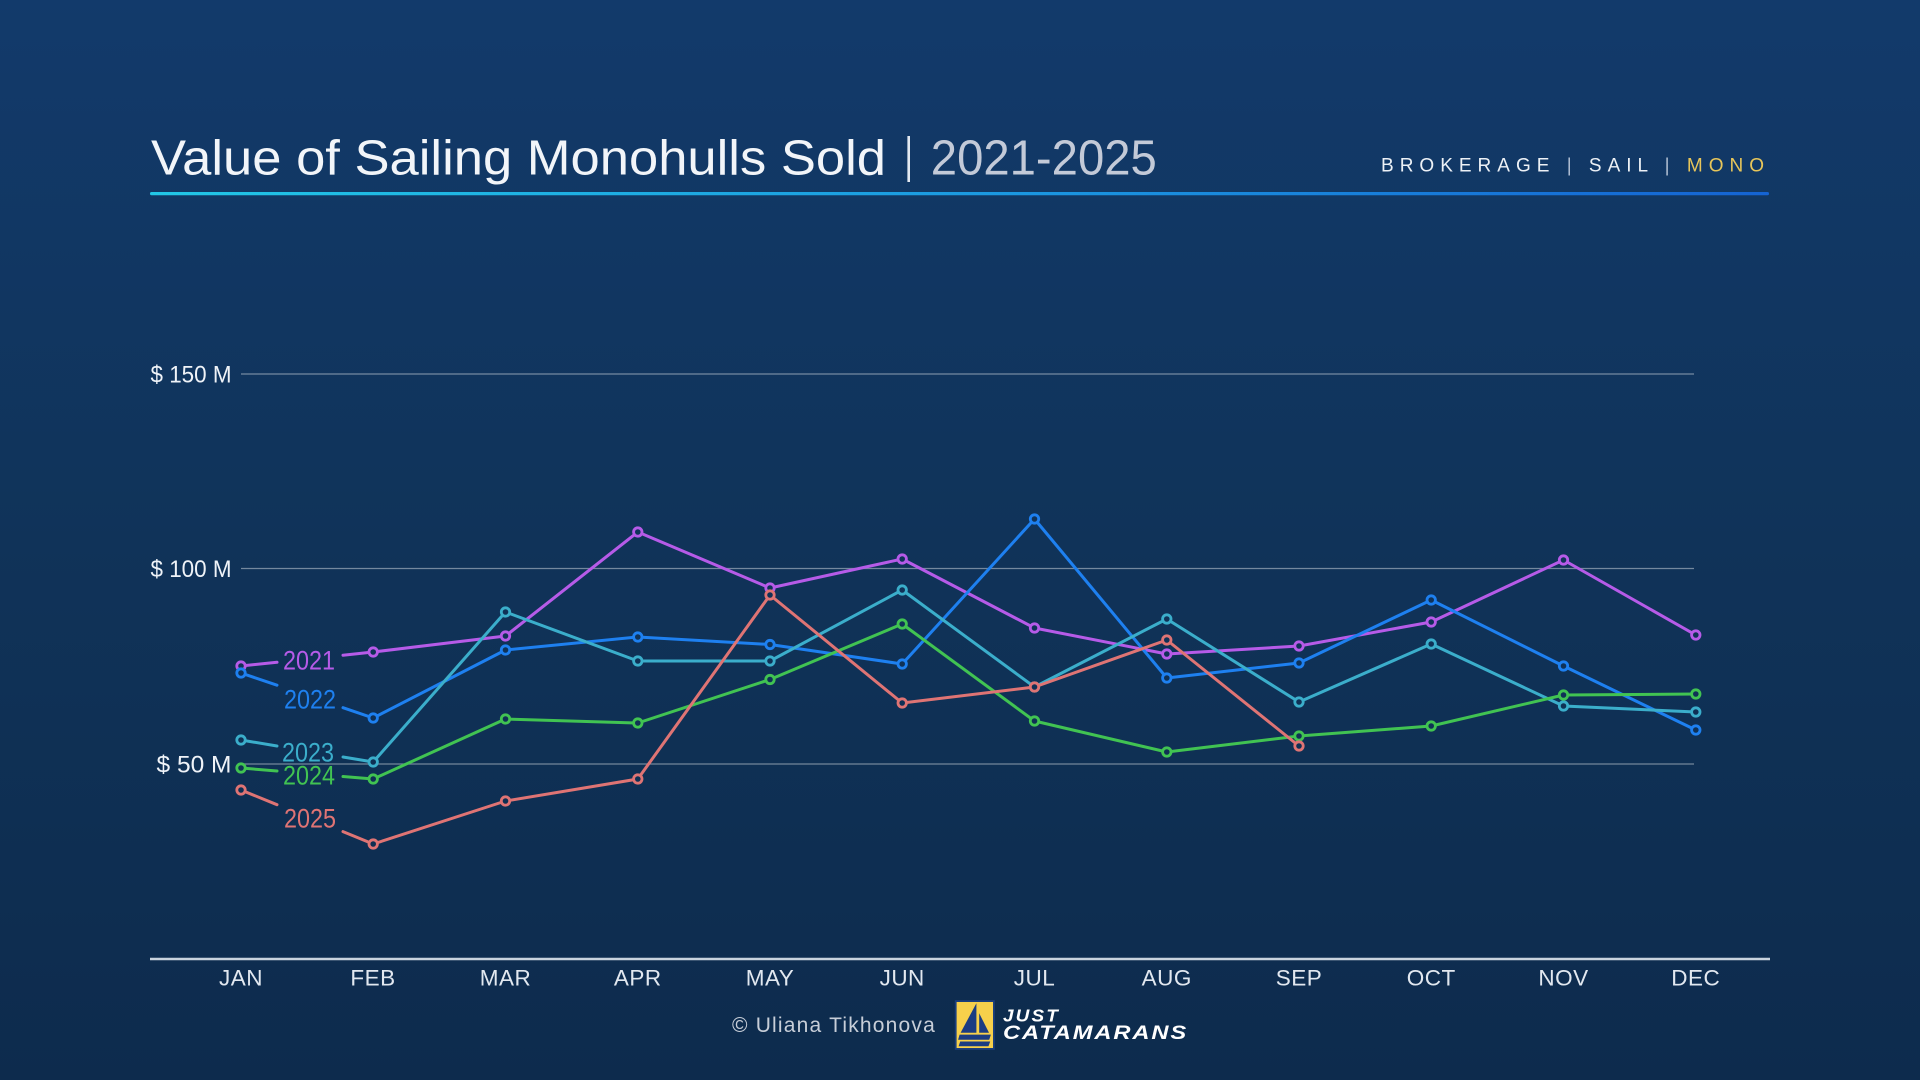 The width and height of the screenshot is (1920, 1080). Describe the element at coordinates (638, 978) in the screenshot. I see `svg-text: APR` at that location.